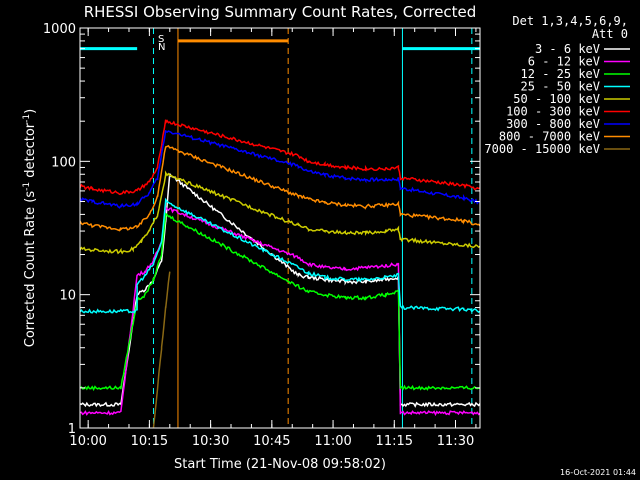 The height and width of the screenshot is (480, 640). I want to click on x-tick-label-4: 11:00, so click(332, 441).